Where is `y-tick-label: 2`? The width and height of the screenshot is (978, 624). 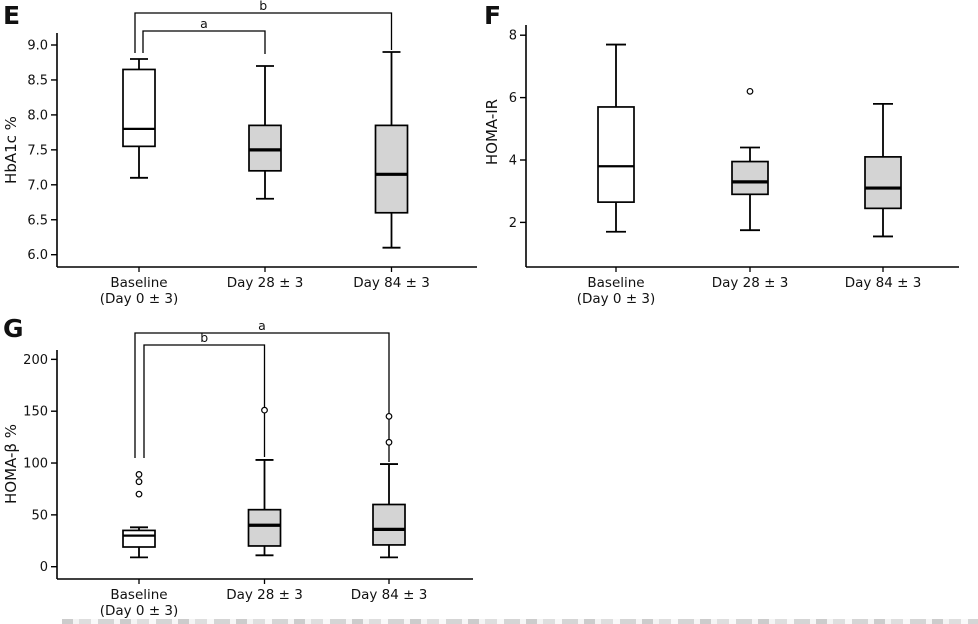
y-tick-label: 2 is located at coordinates (513, 223).